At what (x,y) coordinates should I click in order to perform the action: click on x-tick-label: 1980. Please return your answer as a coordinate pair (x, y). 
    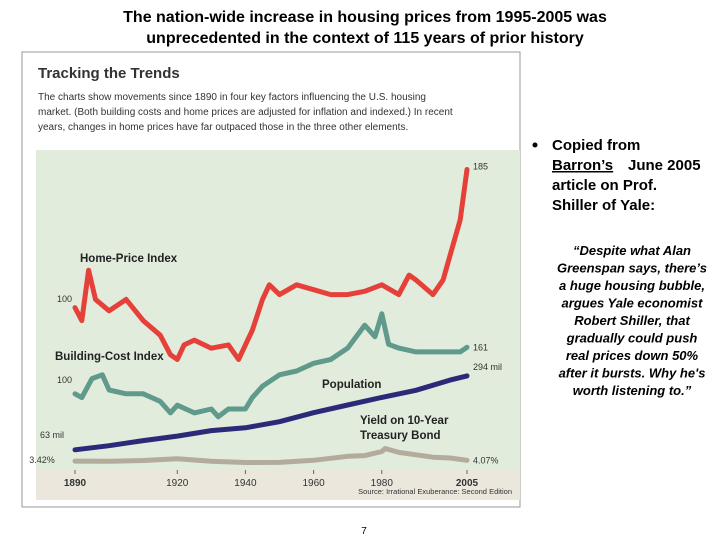
    Looking at the image, I should click on (382, 483).